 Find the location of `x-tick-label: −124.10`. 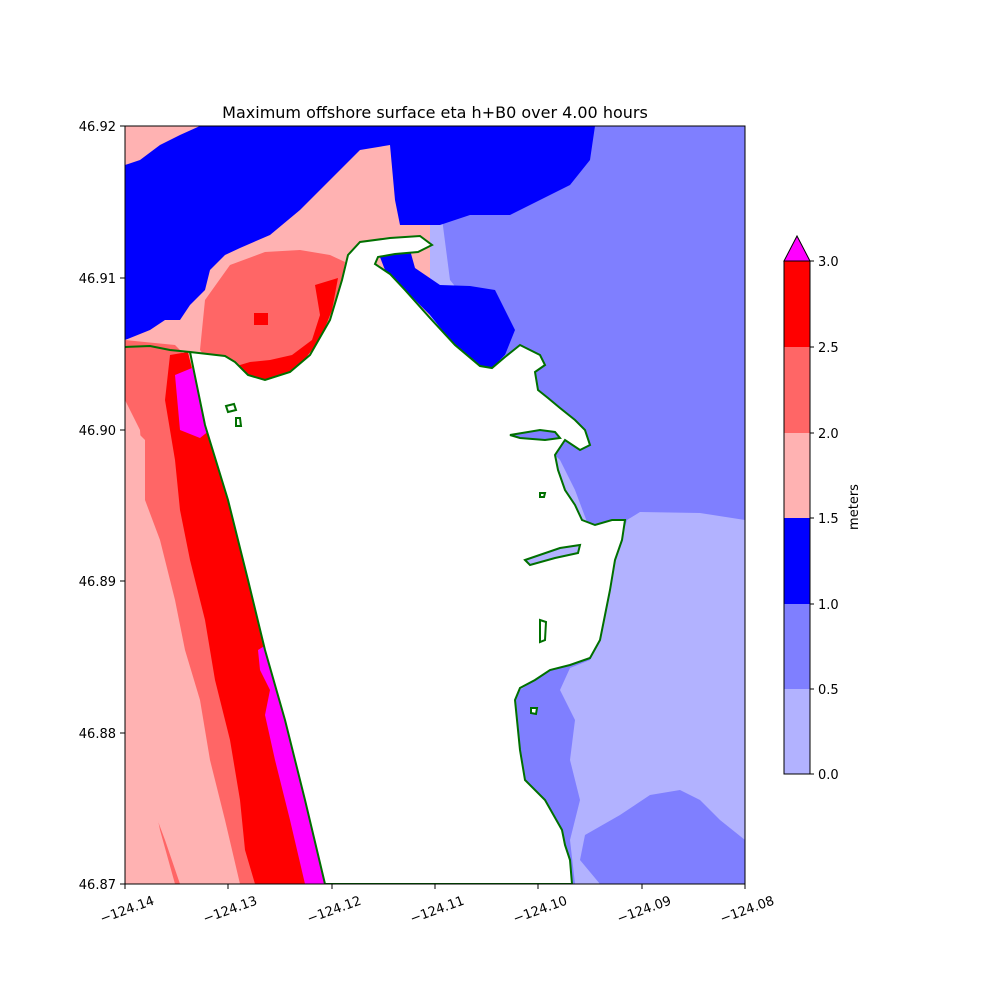

x-tick-label: −124.10 is located at coordinates (540, 910).